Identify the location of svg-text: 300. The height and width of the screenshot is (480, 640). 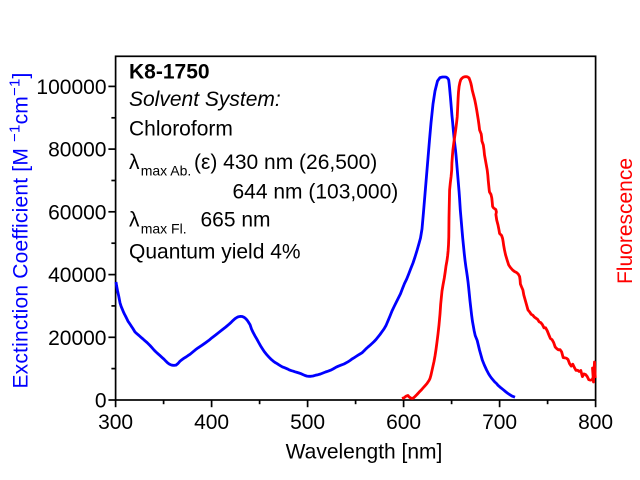
(115, 422).